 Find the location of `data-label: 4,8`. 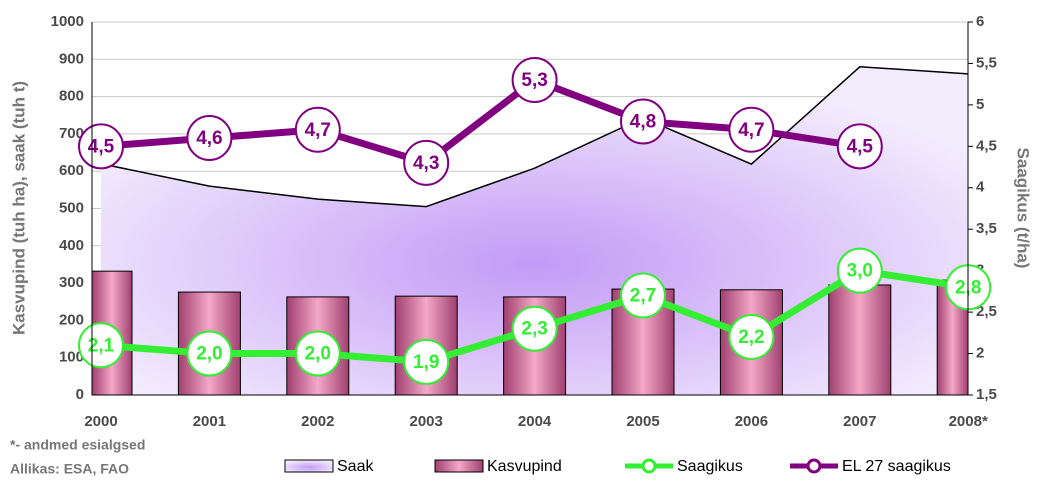

data-label: 4,8 is located at coordinates (643, 121).